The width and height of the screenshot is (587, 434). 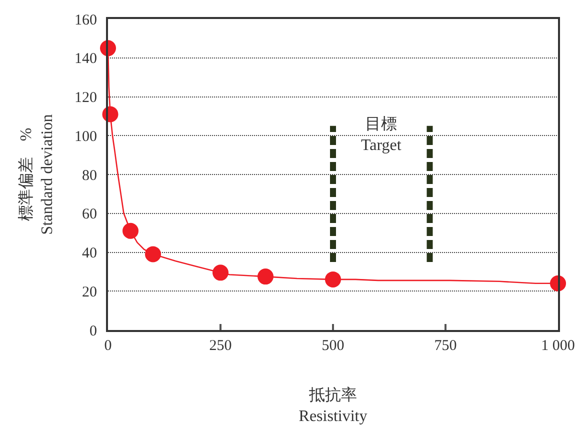 What do you see at coordinates (220, 346) in the screenshot?
I see `x-tick-label: 250` at bounding box center [220, 346].